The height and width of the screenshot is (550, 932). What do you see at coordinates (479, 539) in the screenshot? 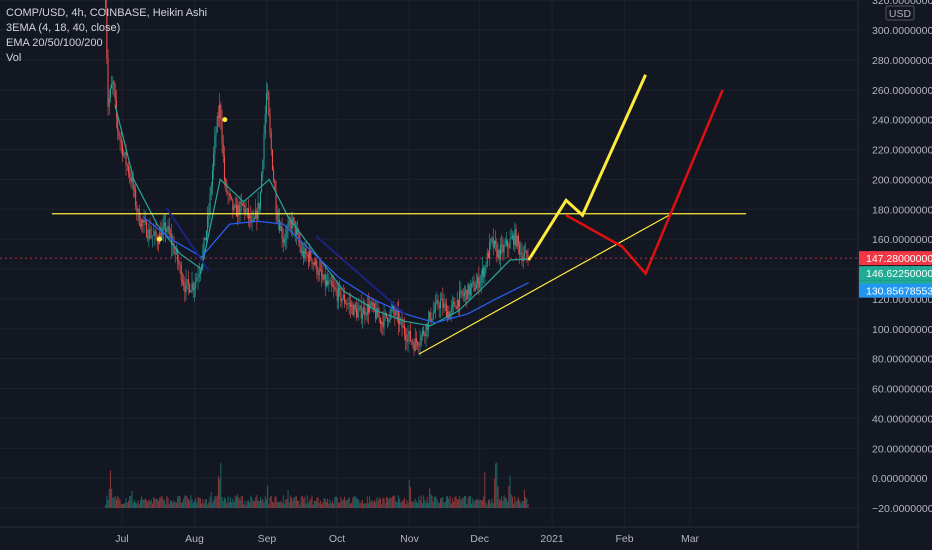
I see `x-tick-label: Dec` at bounding box center [479, 539].